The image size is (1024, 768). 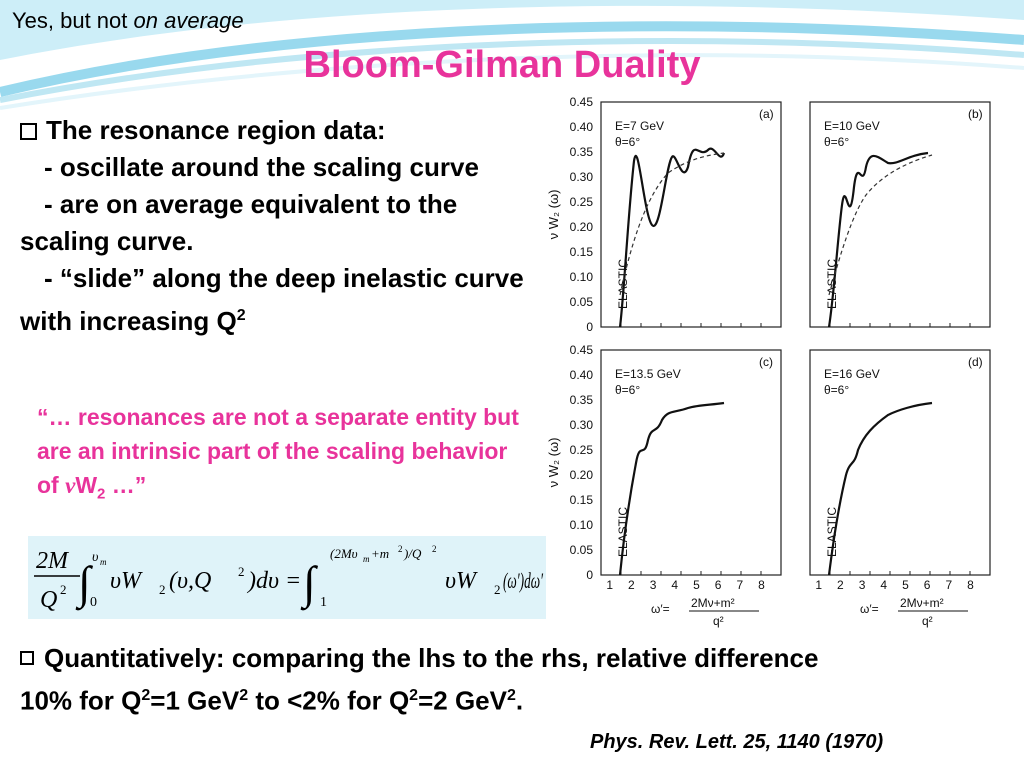 What do you see at coordinates (28, 131) in the screenshot?
I see `checkbox-bullet-icon` at bounding box center [28, 131].